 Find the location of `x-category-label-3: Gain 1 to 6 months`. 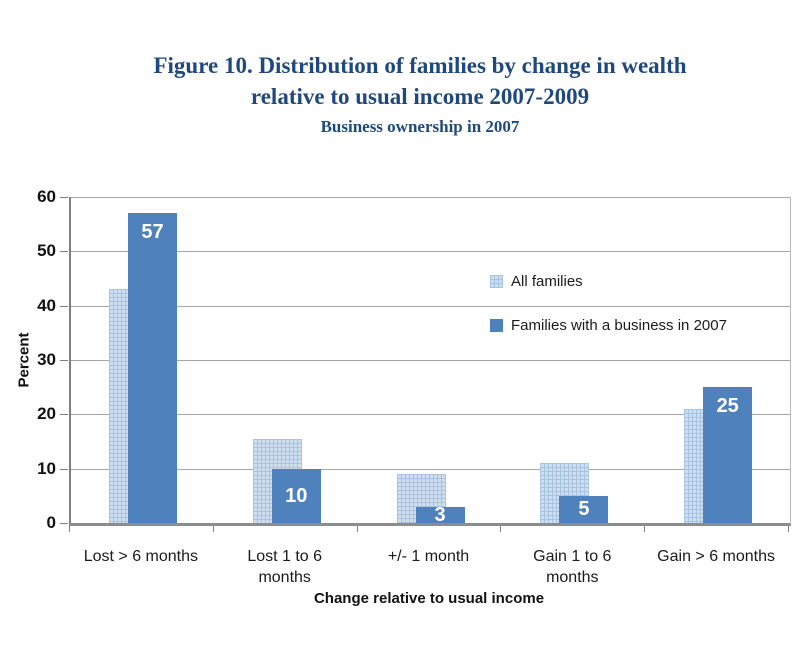

x-category-label-3: Gain 1 to 6 months is located at coordinates (572, 567).